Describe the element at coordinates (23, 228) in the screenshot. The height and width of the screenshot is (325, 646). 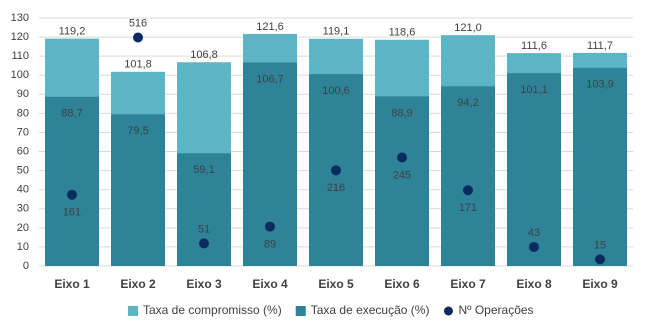
I see `y-tick-label: 20` at that location.